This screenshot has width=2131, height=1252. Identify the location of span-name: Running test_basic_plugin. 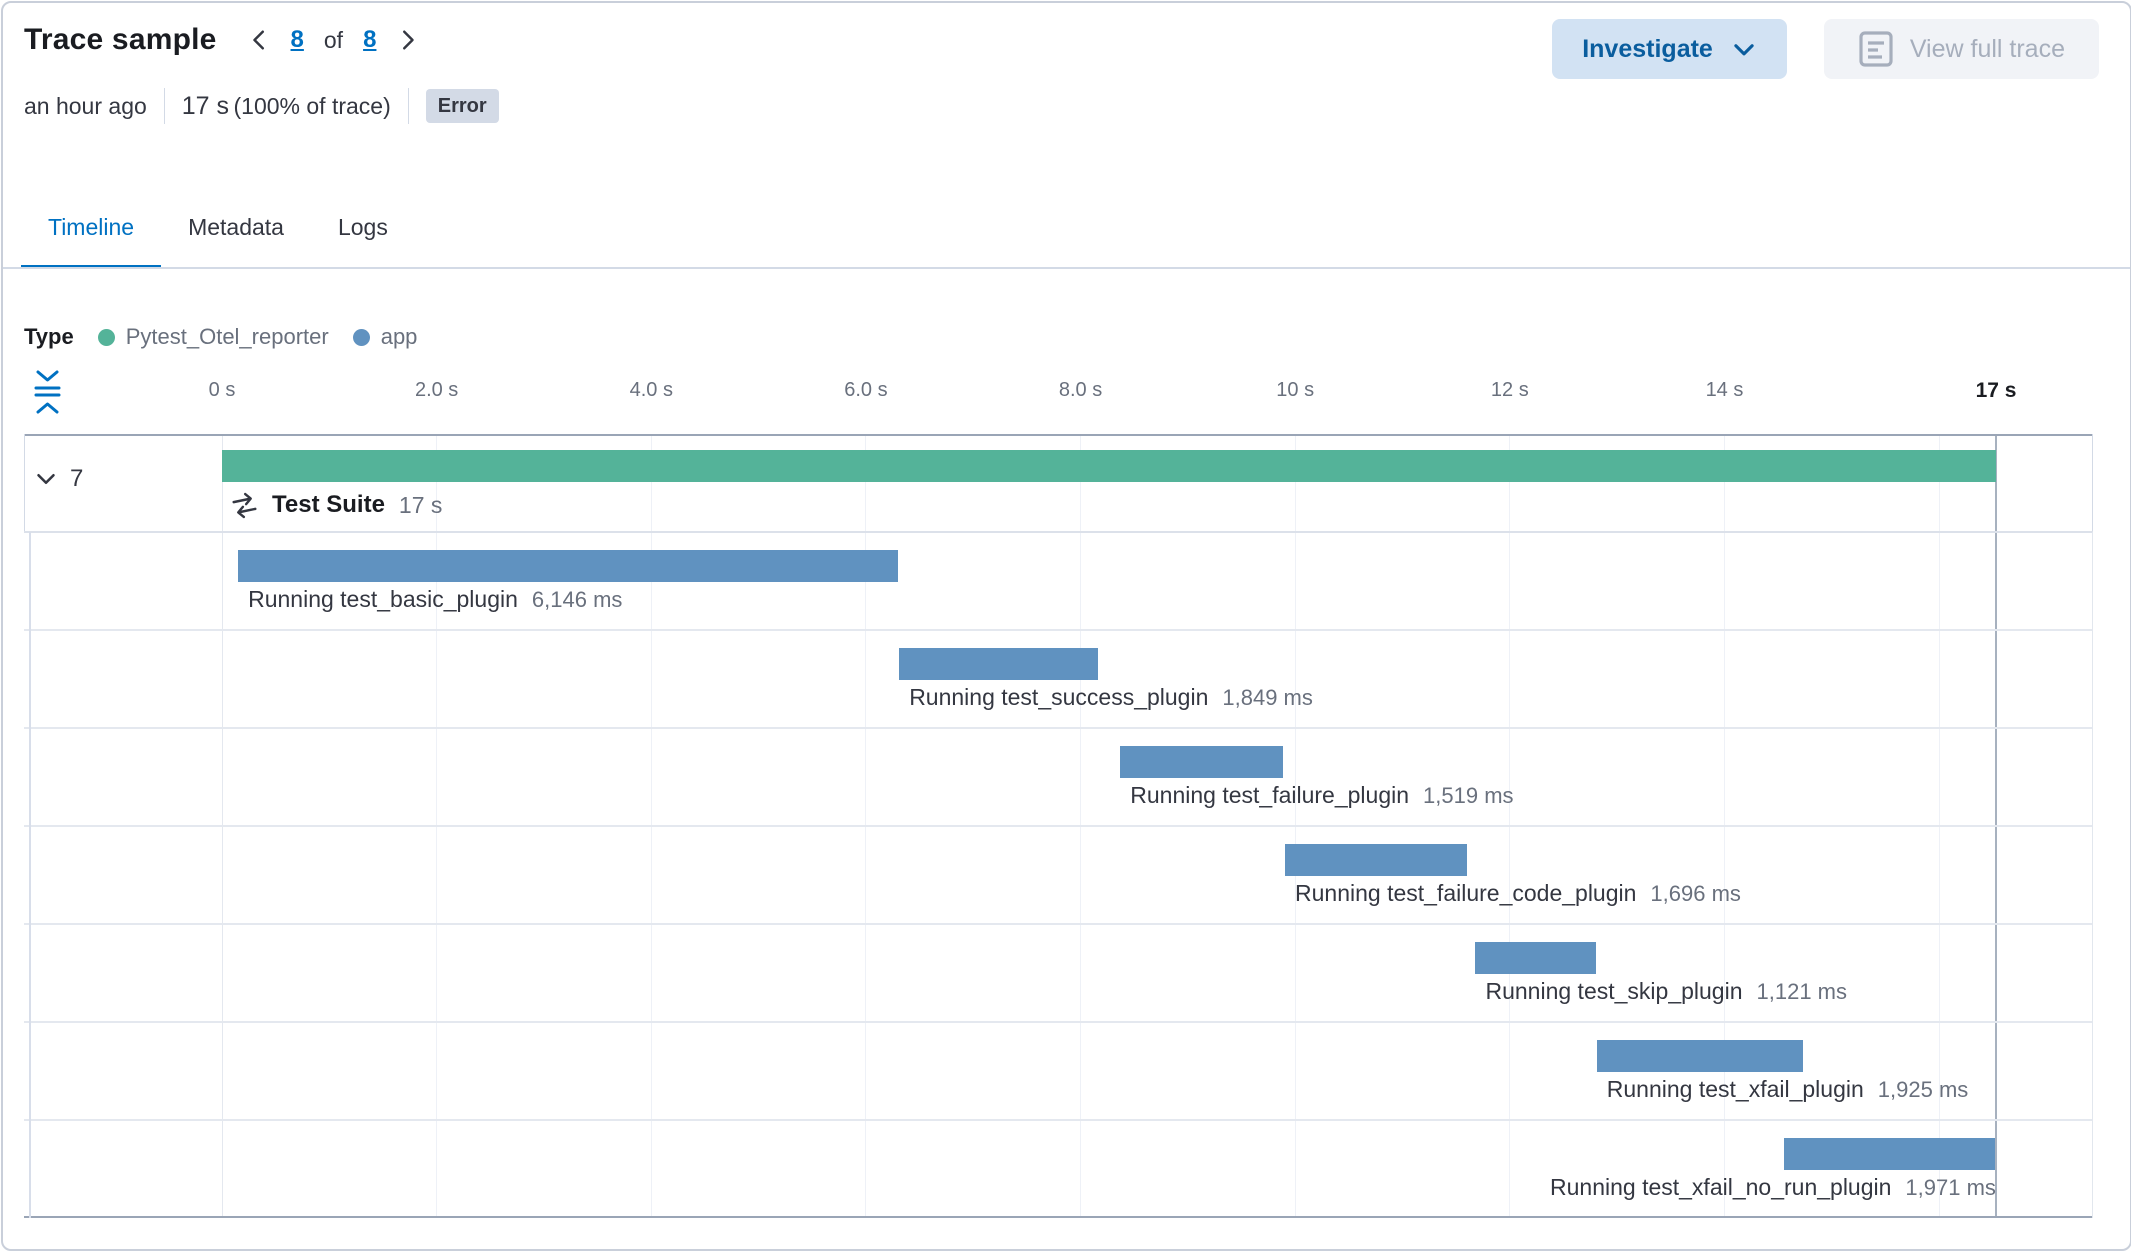
(383, 599).